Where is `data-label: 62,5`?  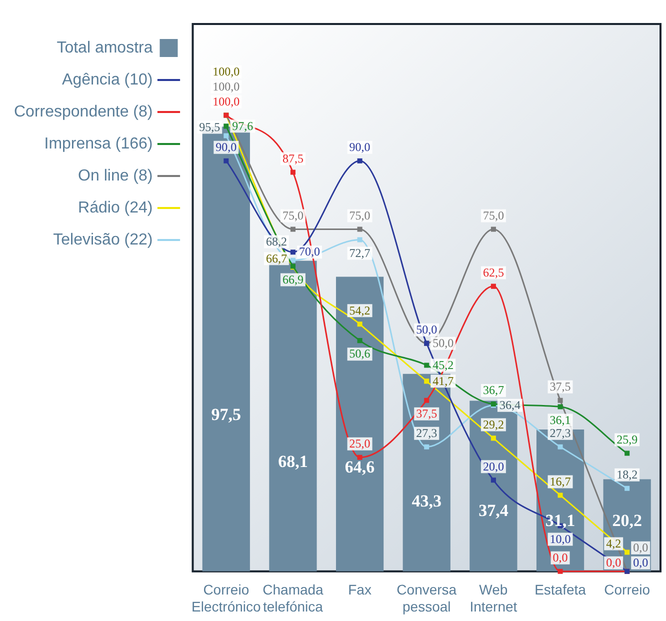
data-label: 62,5 is located at coordinates (493, 272).